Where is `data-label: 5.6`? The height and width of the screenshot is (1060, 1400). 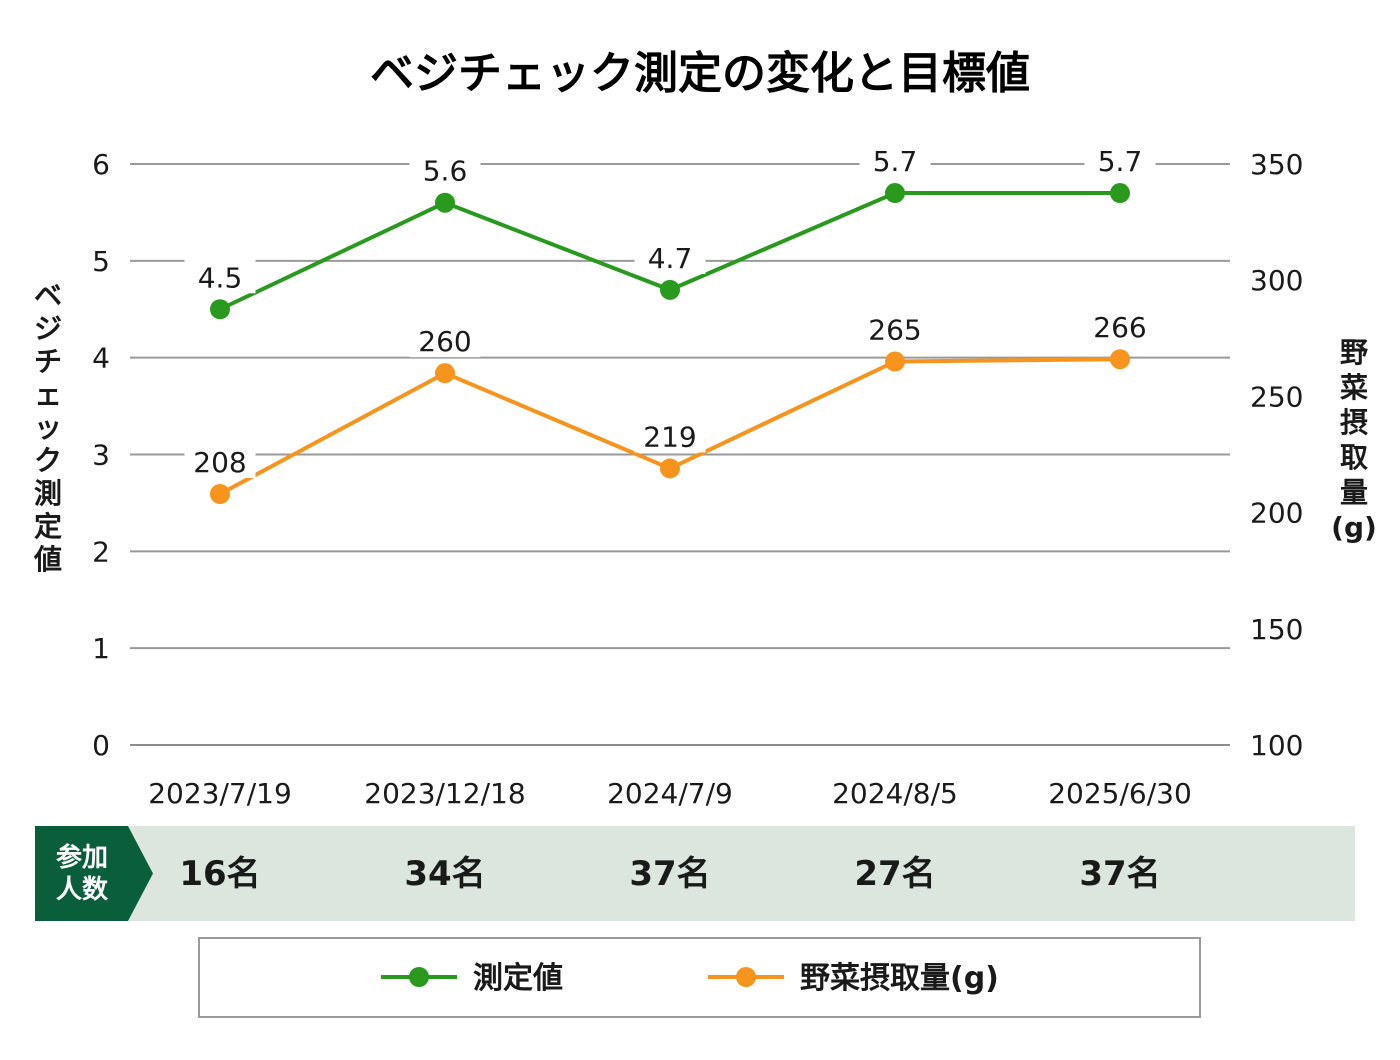 data-label: 5.6 is located at coordinates (445, 171).